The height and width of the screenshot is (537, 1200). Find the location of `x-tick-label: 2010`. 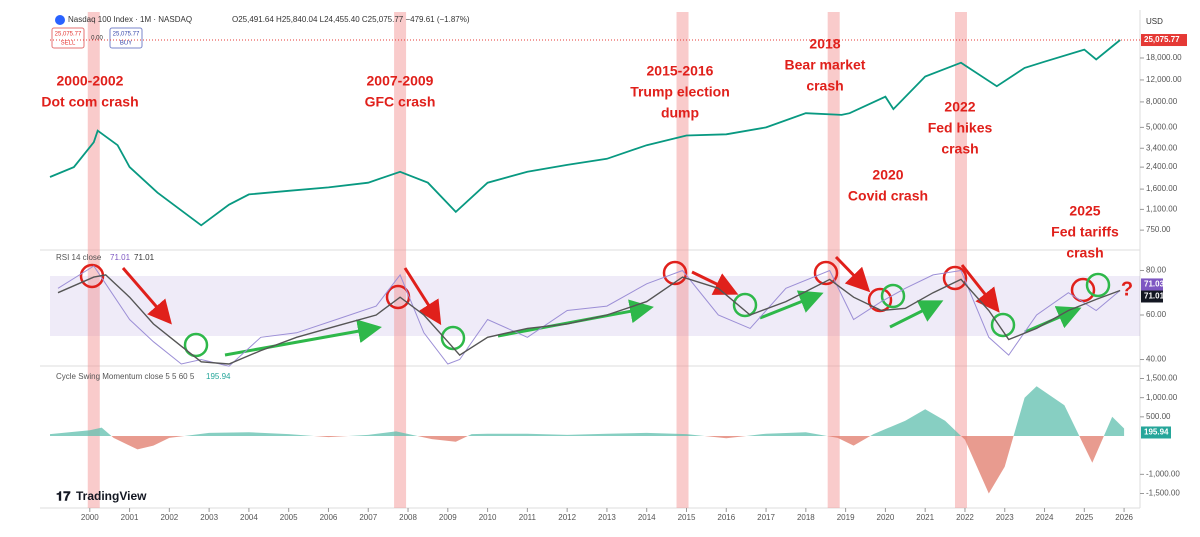

x-tick-label: 2010 is located at coordinates (488, 517).